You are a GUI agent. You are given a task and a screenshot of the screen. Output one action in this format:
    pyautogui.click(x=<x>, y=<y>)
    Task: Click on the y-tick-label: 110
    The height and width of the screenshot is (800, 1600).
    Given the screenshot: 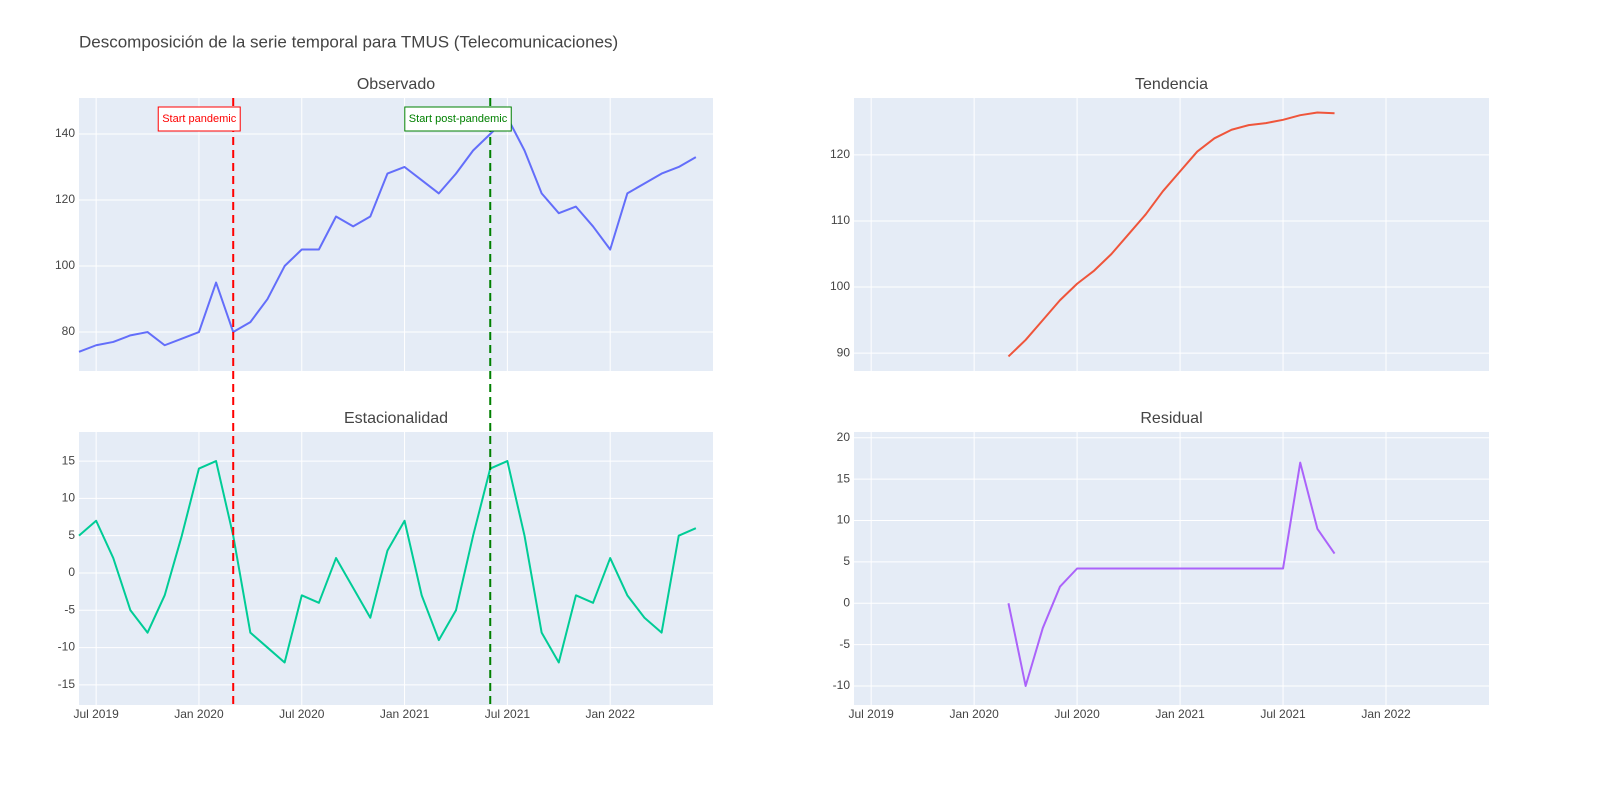 What is the action you would take?
    pyautogui.click(x=840, y=220)
    